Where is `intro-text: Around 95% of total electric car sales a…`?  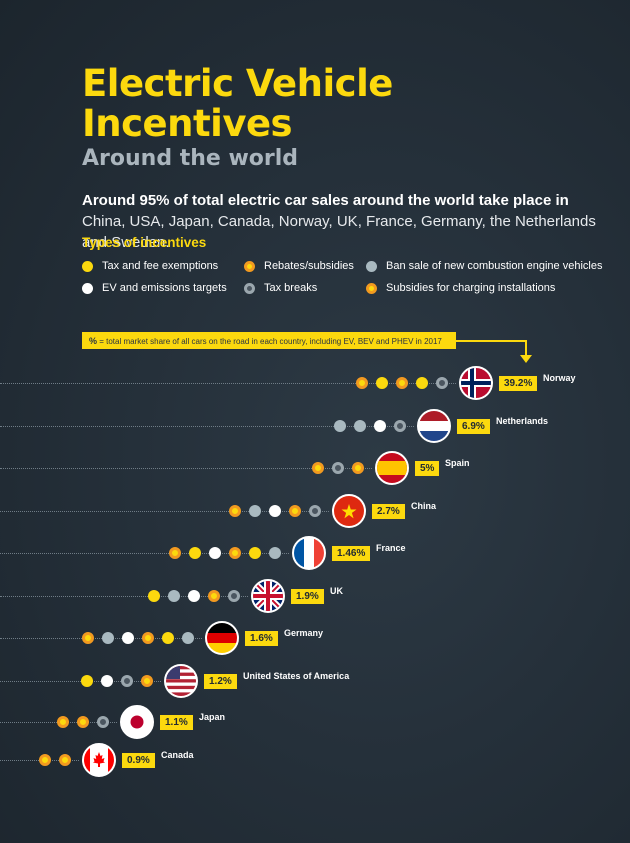
intro-text: Around 95% of total electric car sales a… is located at coordinates (347, 221).